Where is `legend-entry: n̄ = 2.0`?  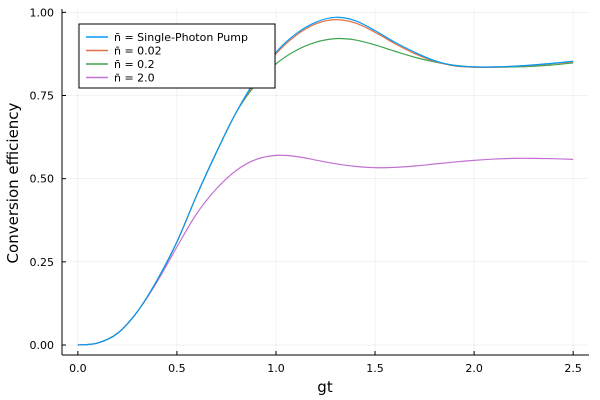
legend-entry: n̄ = 2.0 is located at coordinates (134, 78).